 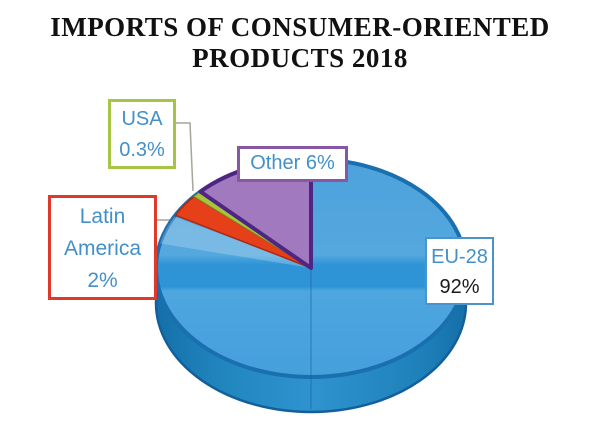 What do you see at coordinates (459, 287) in the screenshot?
I see `callout-eu28-value: 92%` at bounding box center [459, 287].